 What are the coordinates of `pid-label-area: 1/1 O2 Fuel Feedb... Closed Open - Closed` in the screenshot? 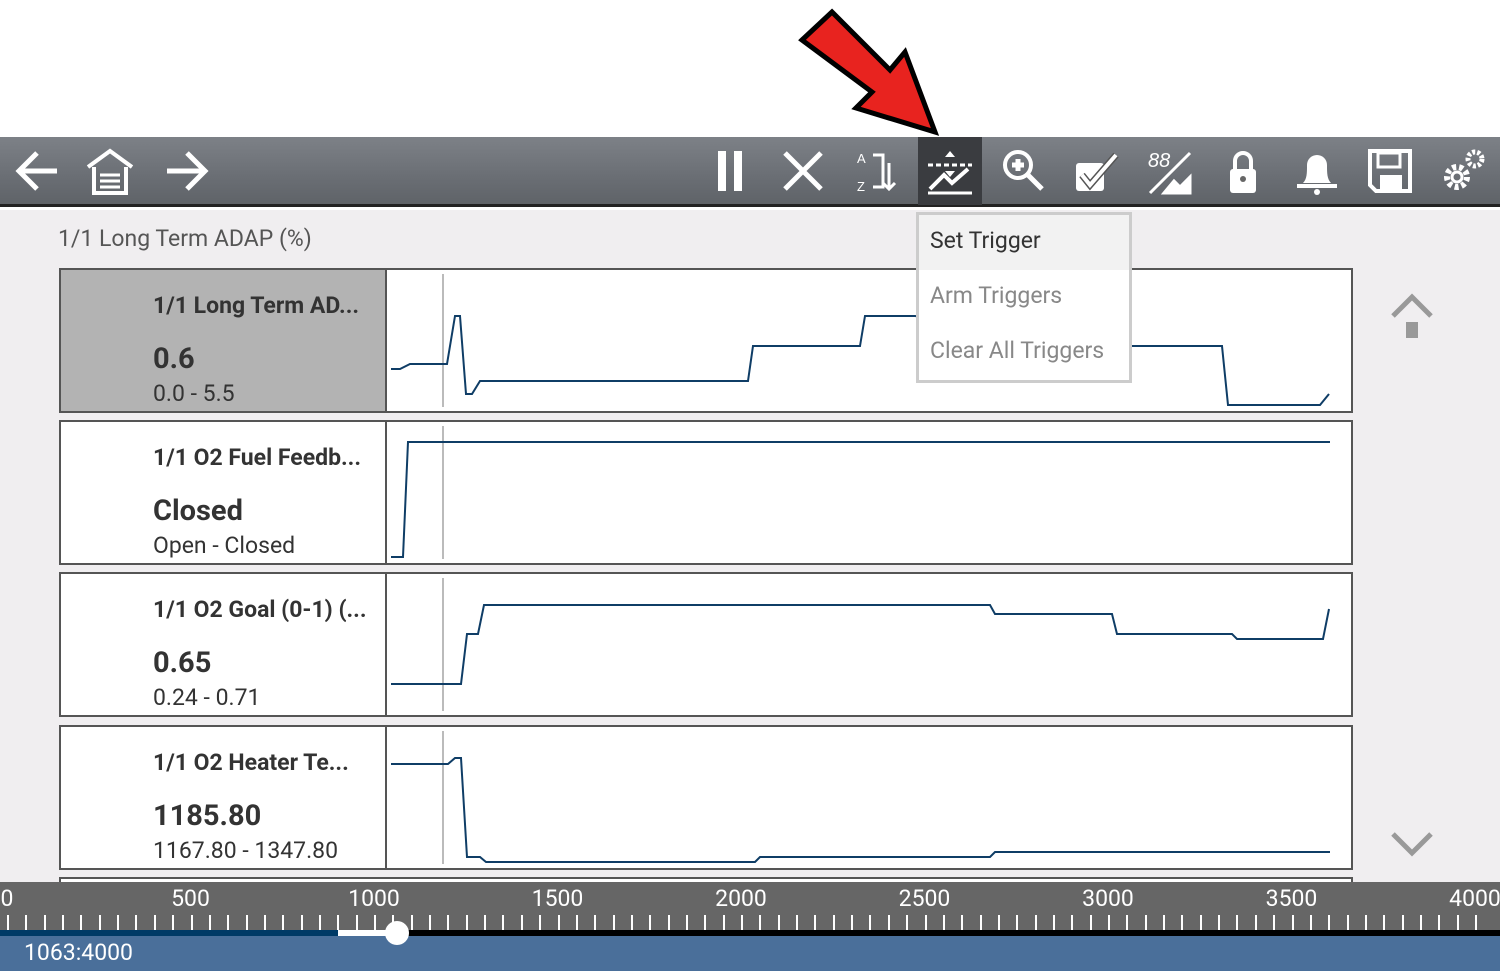 It's located at (224, 492).